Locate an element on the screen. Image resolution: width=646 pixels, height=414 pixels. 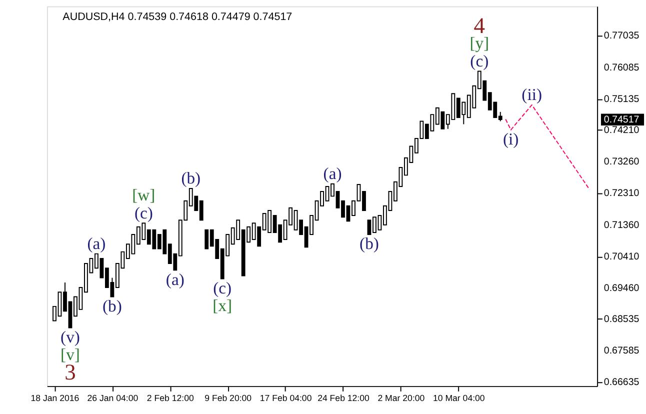
y-tick-label: 0.67585 is located at coordinates (622, 351).